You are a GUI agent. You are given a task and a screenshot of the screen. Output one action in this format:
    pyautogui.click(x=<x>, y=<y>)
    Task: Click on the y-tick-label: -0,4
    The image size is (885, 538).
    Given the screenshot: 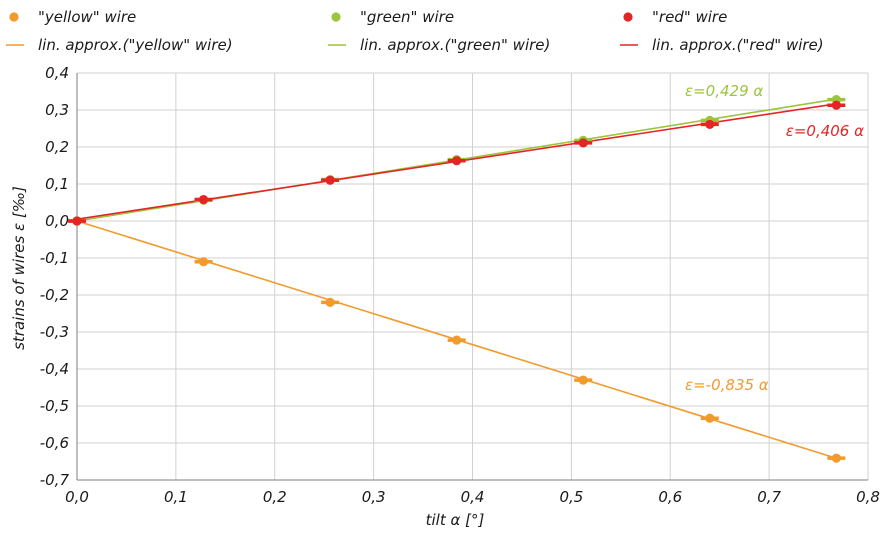 What is the action you would take?
    pyautogui.click(x=54, y=369)
    